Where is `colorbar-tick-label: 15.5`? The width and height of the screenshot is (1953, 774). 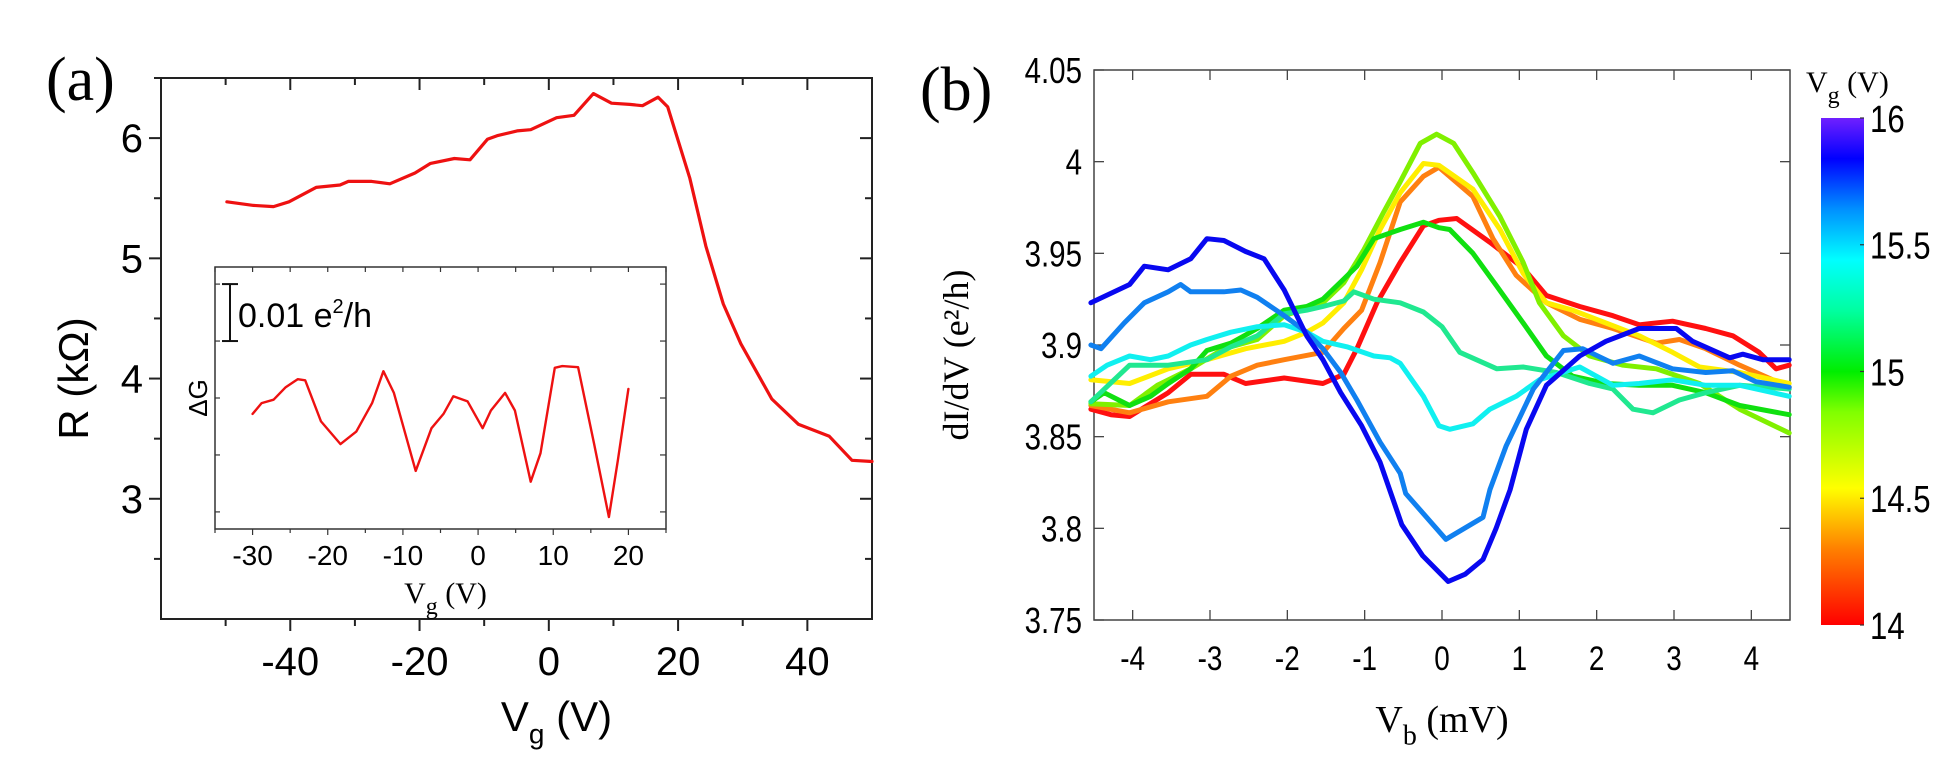
colorbar-tick-label: 15.5 is located at coordinates (1900, 247).